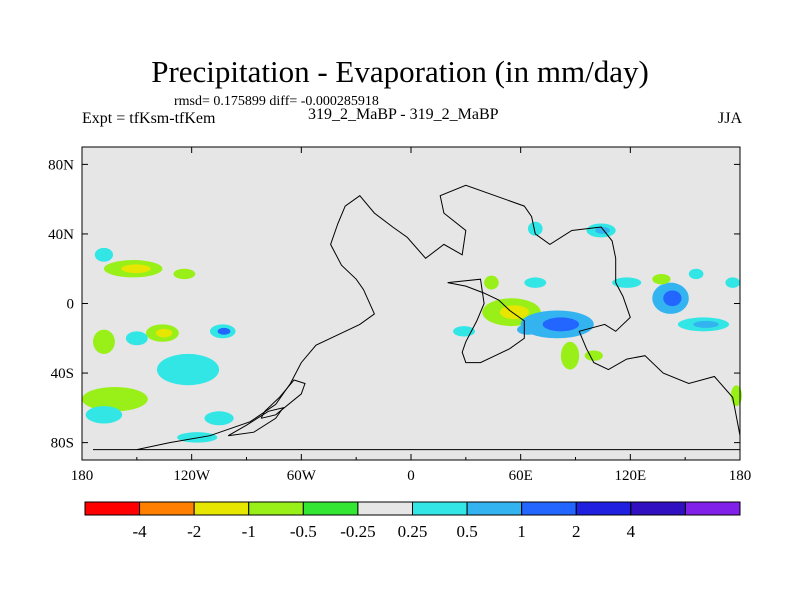 This screenshot has width=800, height=600. What do you see at coordinates (576, 531) in the screenshot?
I see `colorbar-label-8: 2` at bounding box center [576, 531].